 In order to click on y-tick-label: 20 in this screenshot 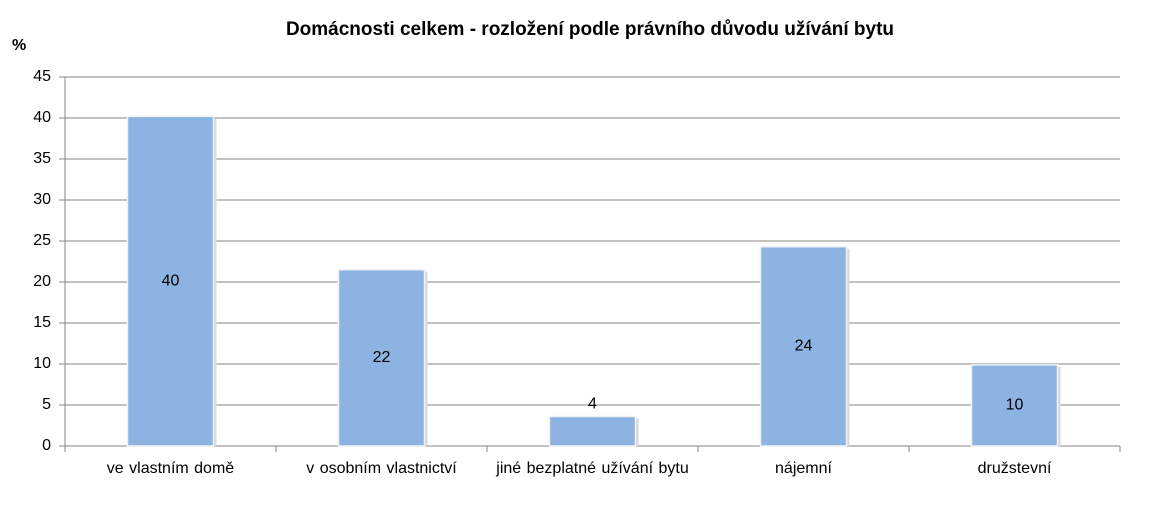, I will do `click(42, 281)`.